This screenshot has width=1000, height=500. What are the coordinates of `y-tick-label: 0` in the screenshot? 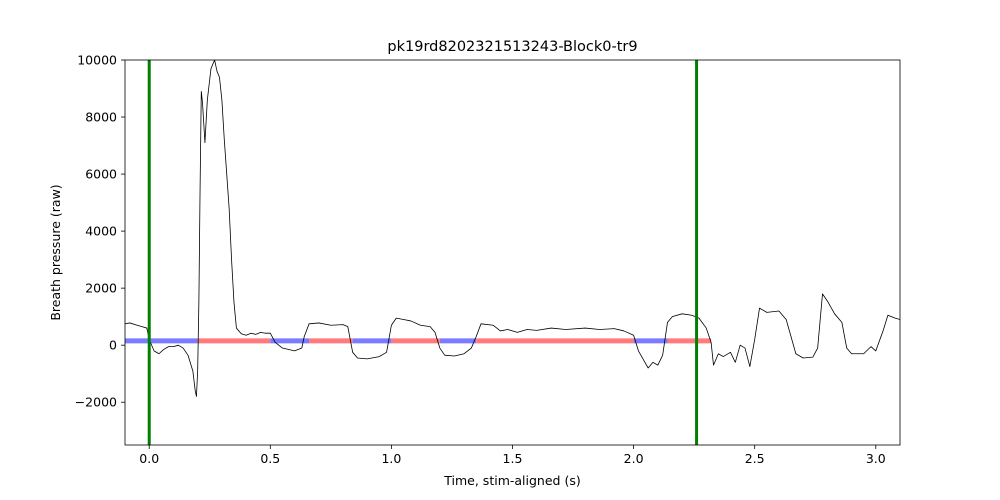 It's located at (113, 345).